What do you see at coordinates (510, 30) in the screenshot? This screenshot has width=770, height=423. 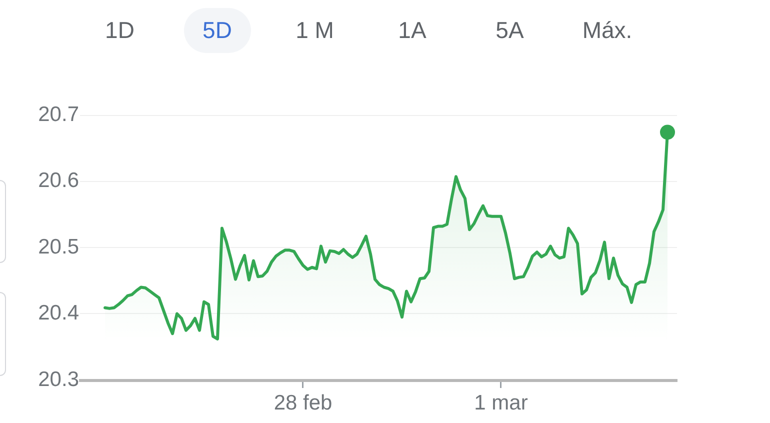 I see `text: 5A` at bounding box center [510, 30].